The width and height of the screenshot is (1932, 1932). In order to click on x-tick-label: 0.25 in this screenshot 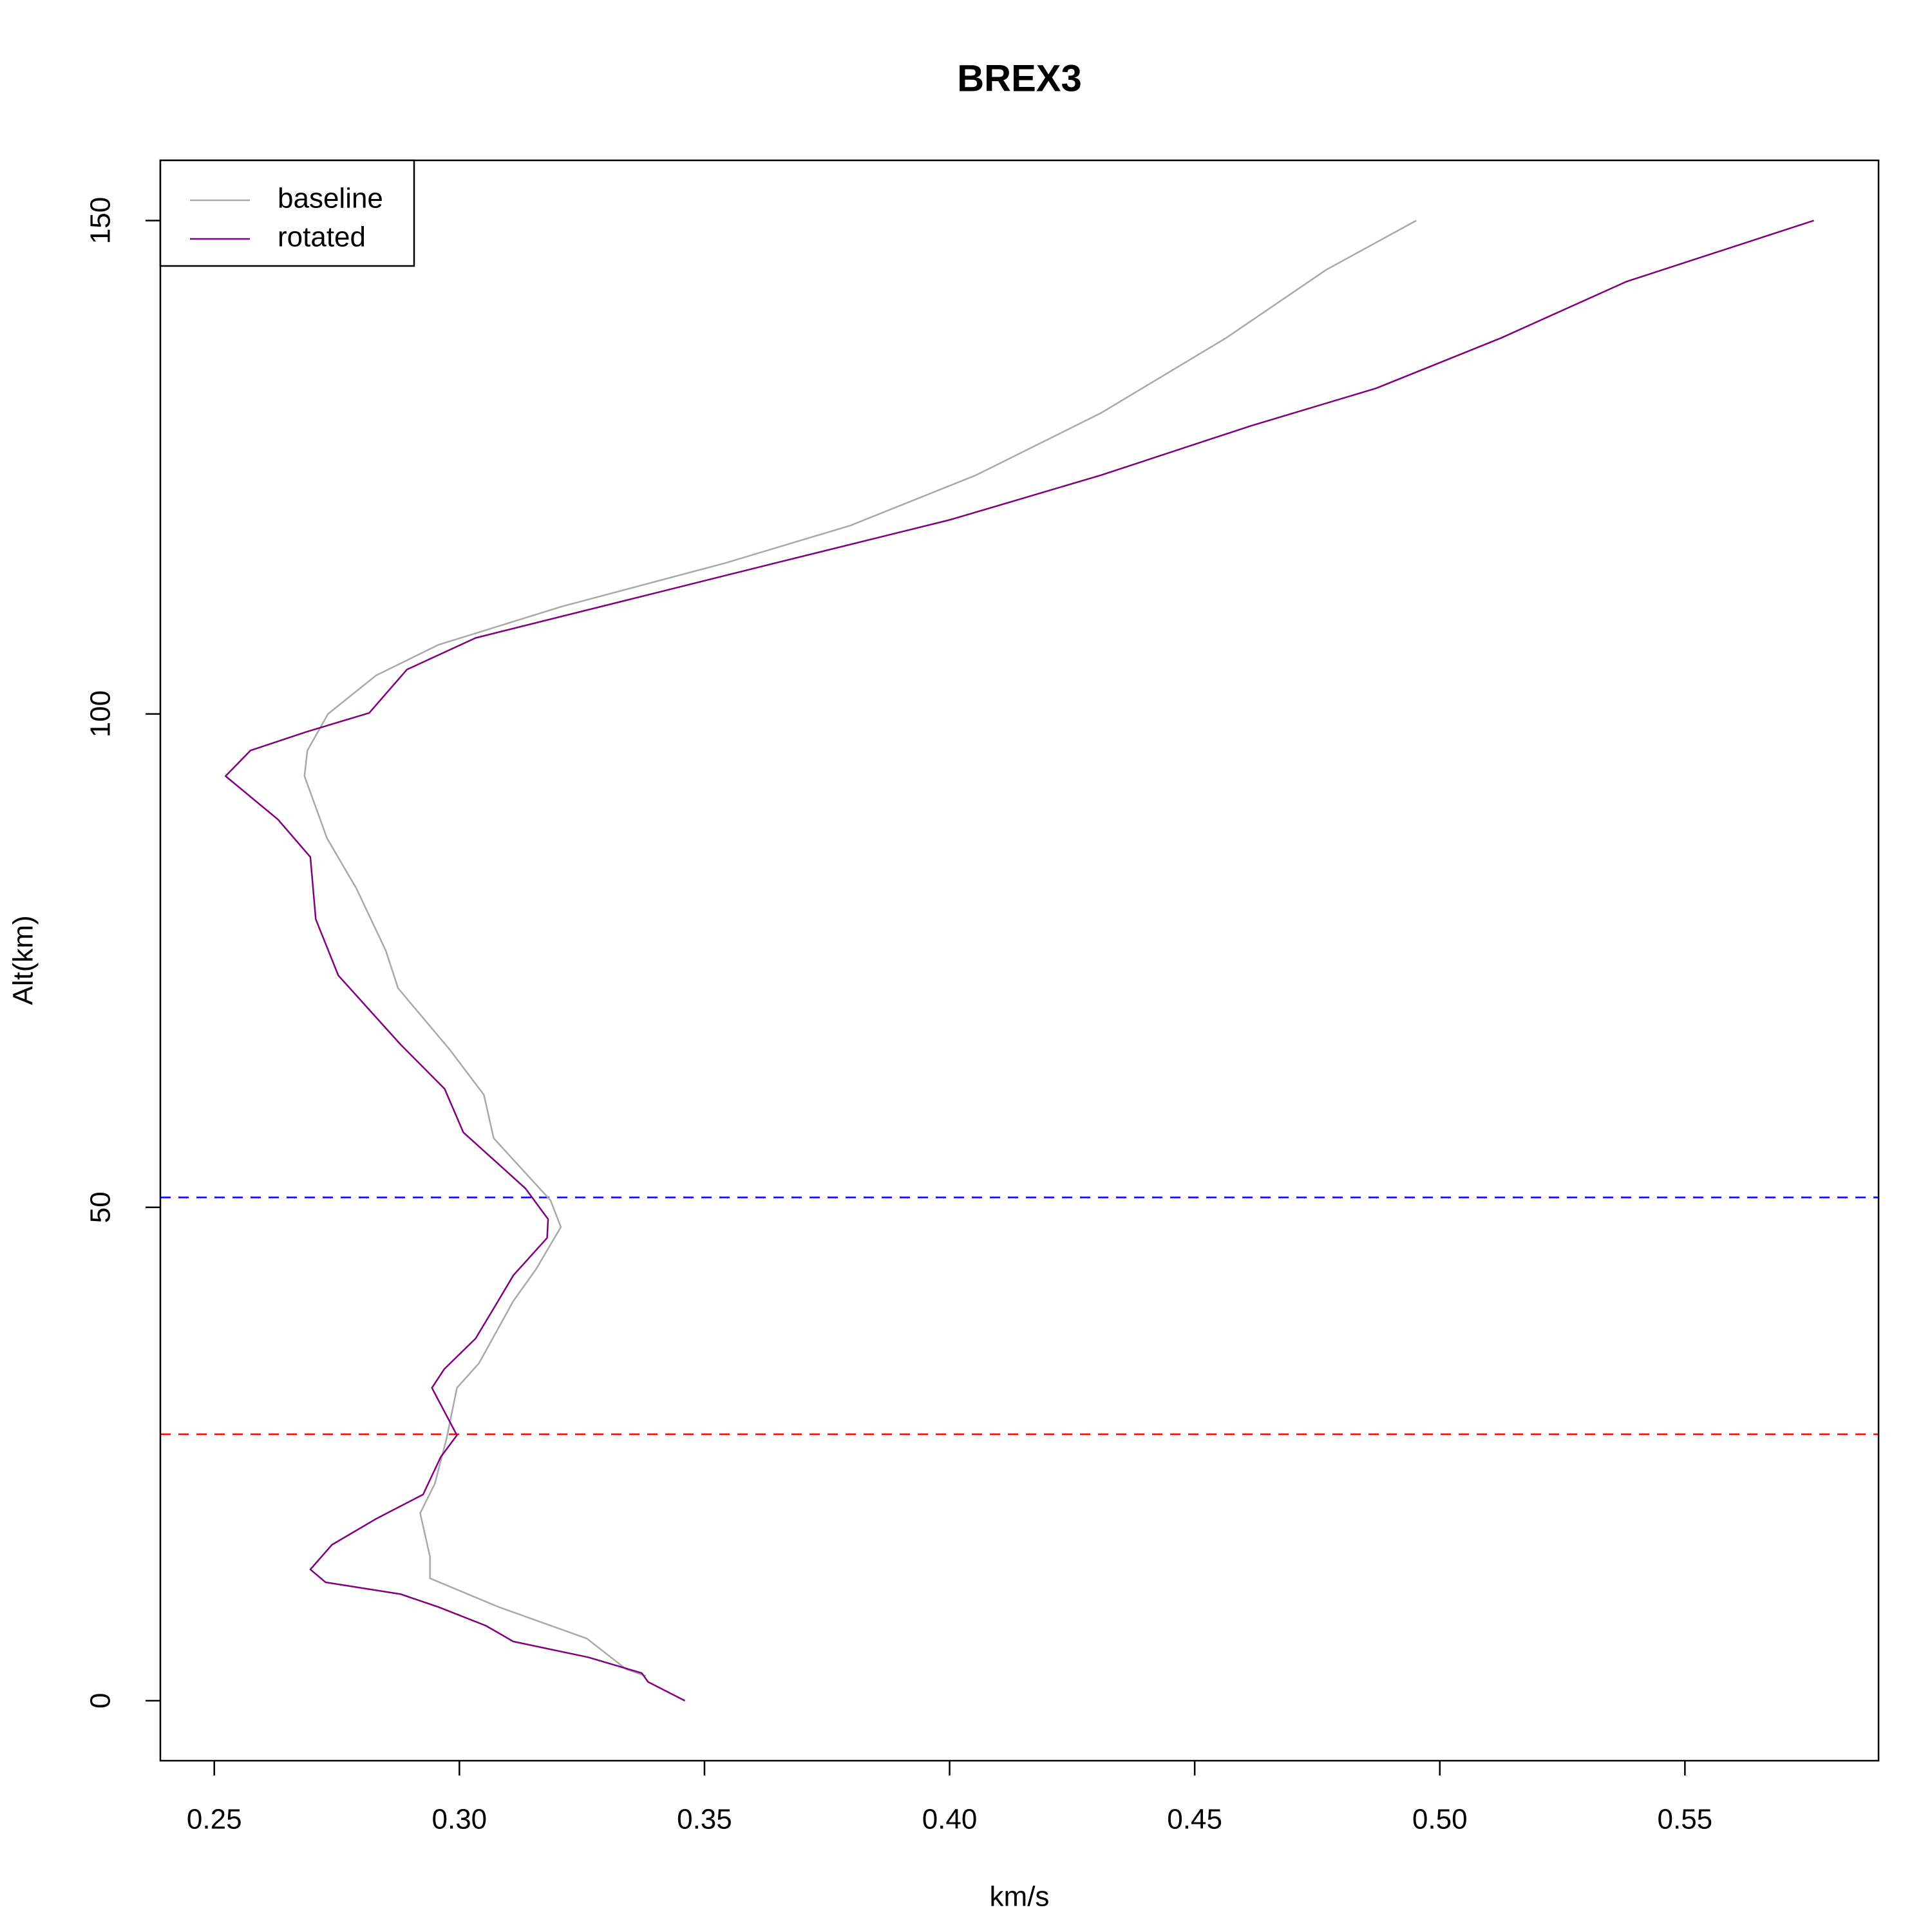, I will do `click(215, 1820)`.